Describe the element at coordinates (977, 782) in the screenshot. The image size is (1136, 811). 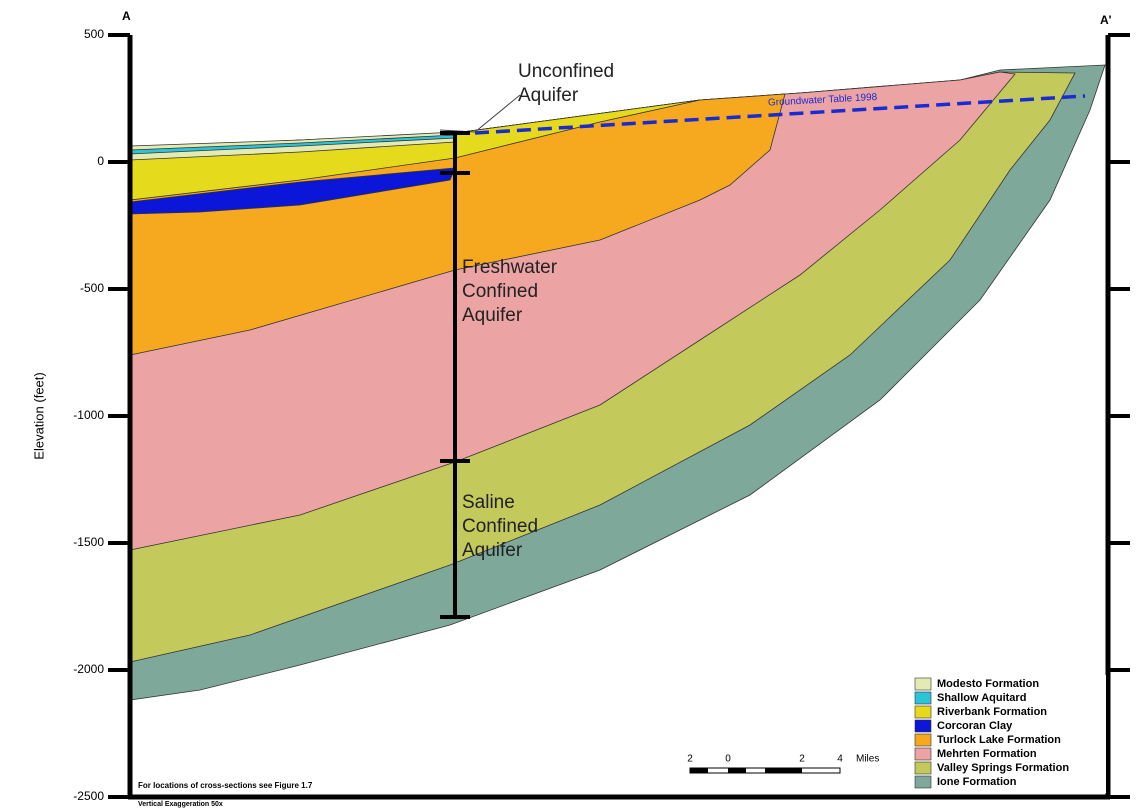
I see `legend-label: Ione Formation` at that location.